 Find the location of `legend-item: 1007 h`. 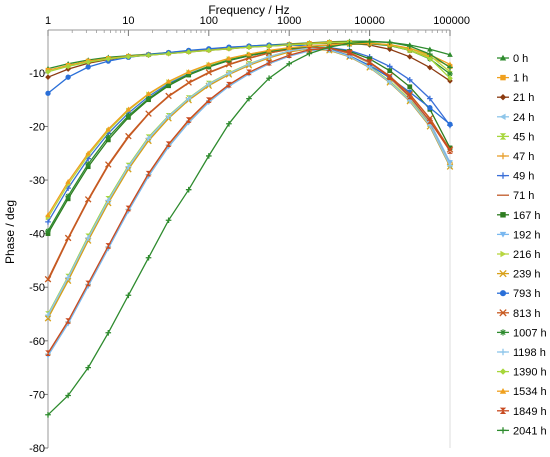

legend-item: 1007 h is located at coordinates (522, 333).